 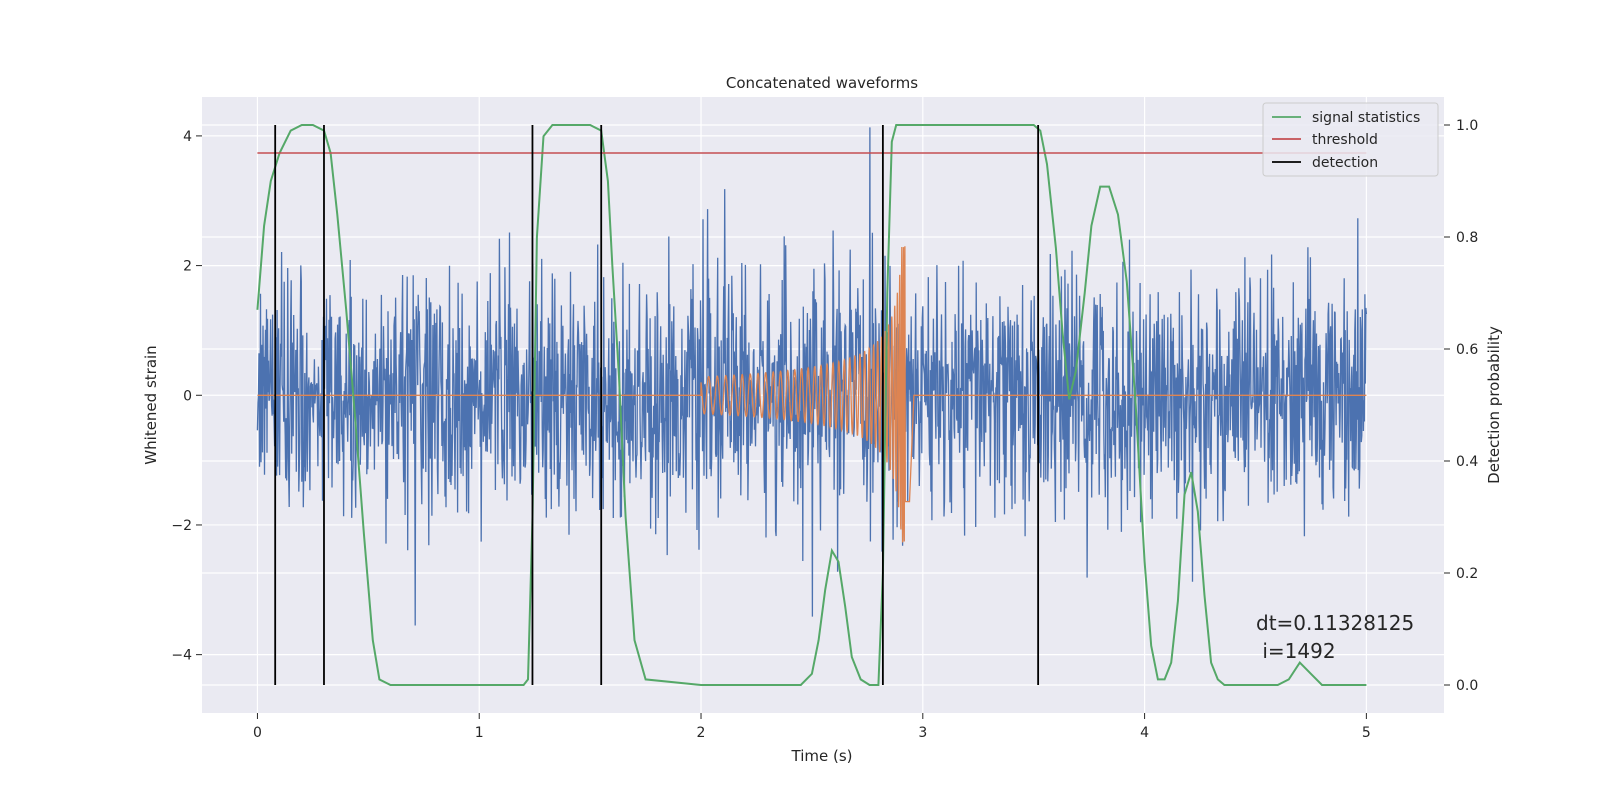 I want to click on y-axis-label: Whitened strain, so click(x=151, y=404).